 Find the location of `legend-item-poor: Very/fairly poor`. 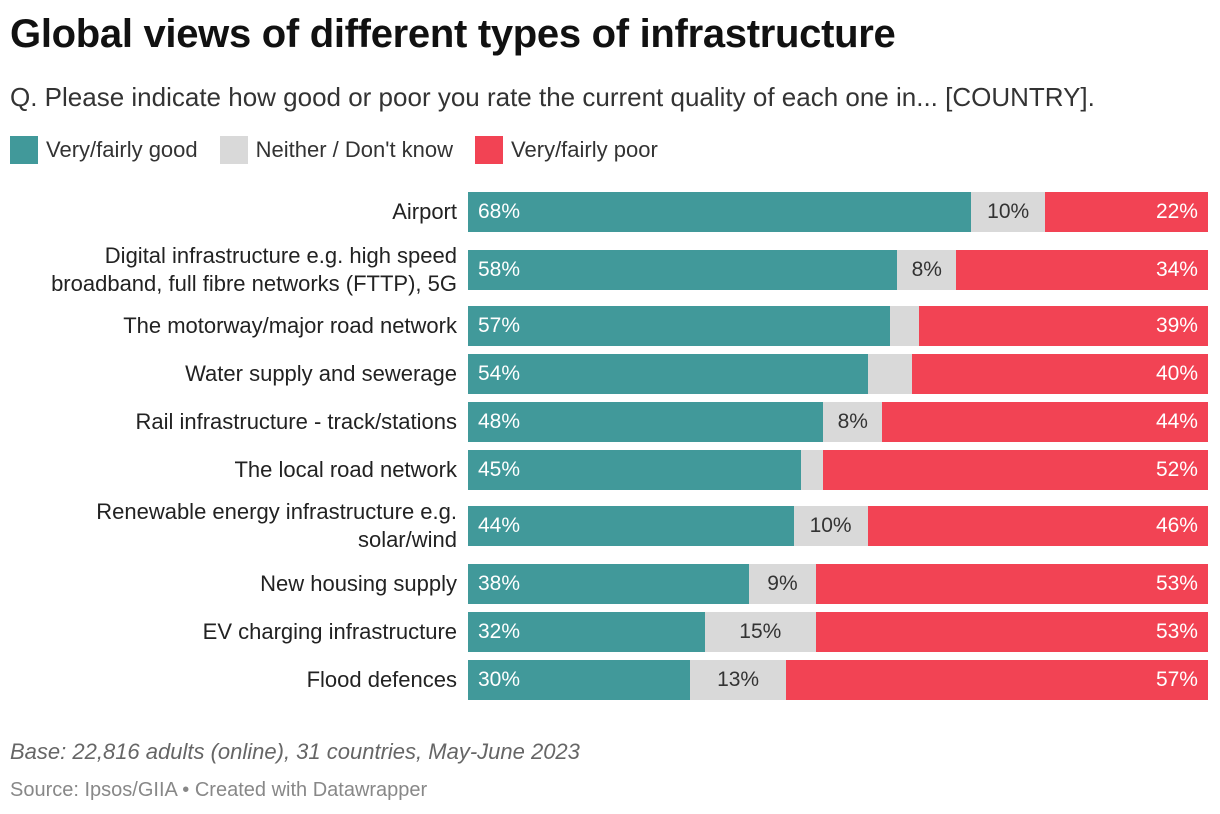

legend-item-poor: Very/fairly poor is located at coordinates (566, 150).